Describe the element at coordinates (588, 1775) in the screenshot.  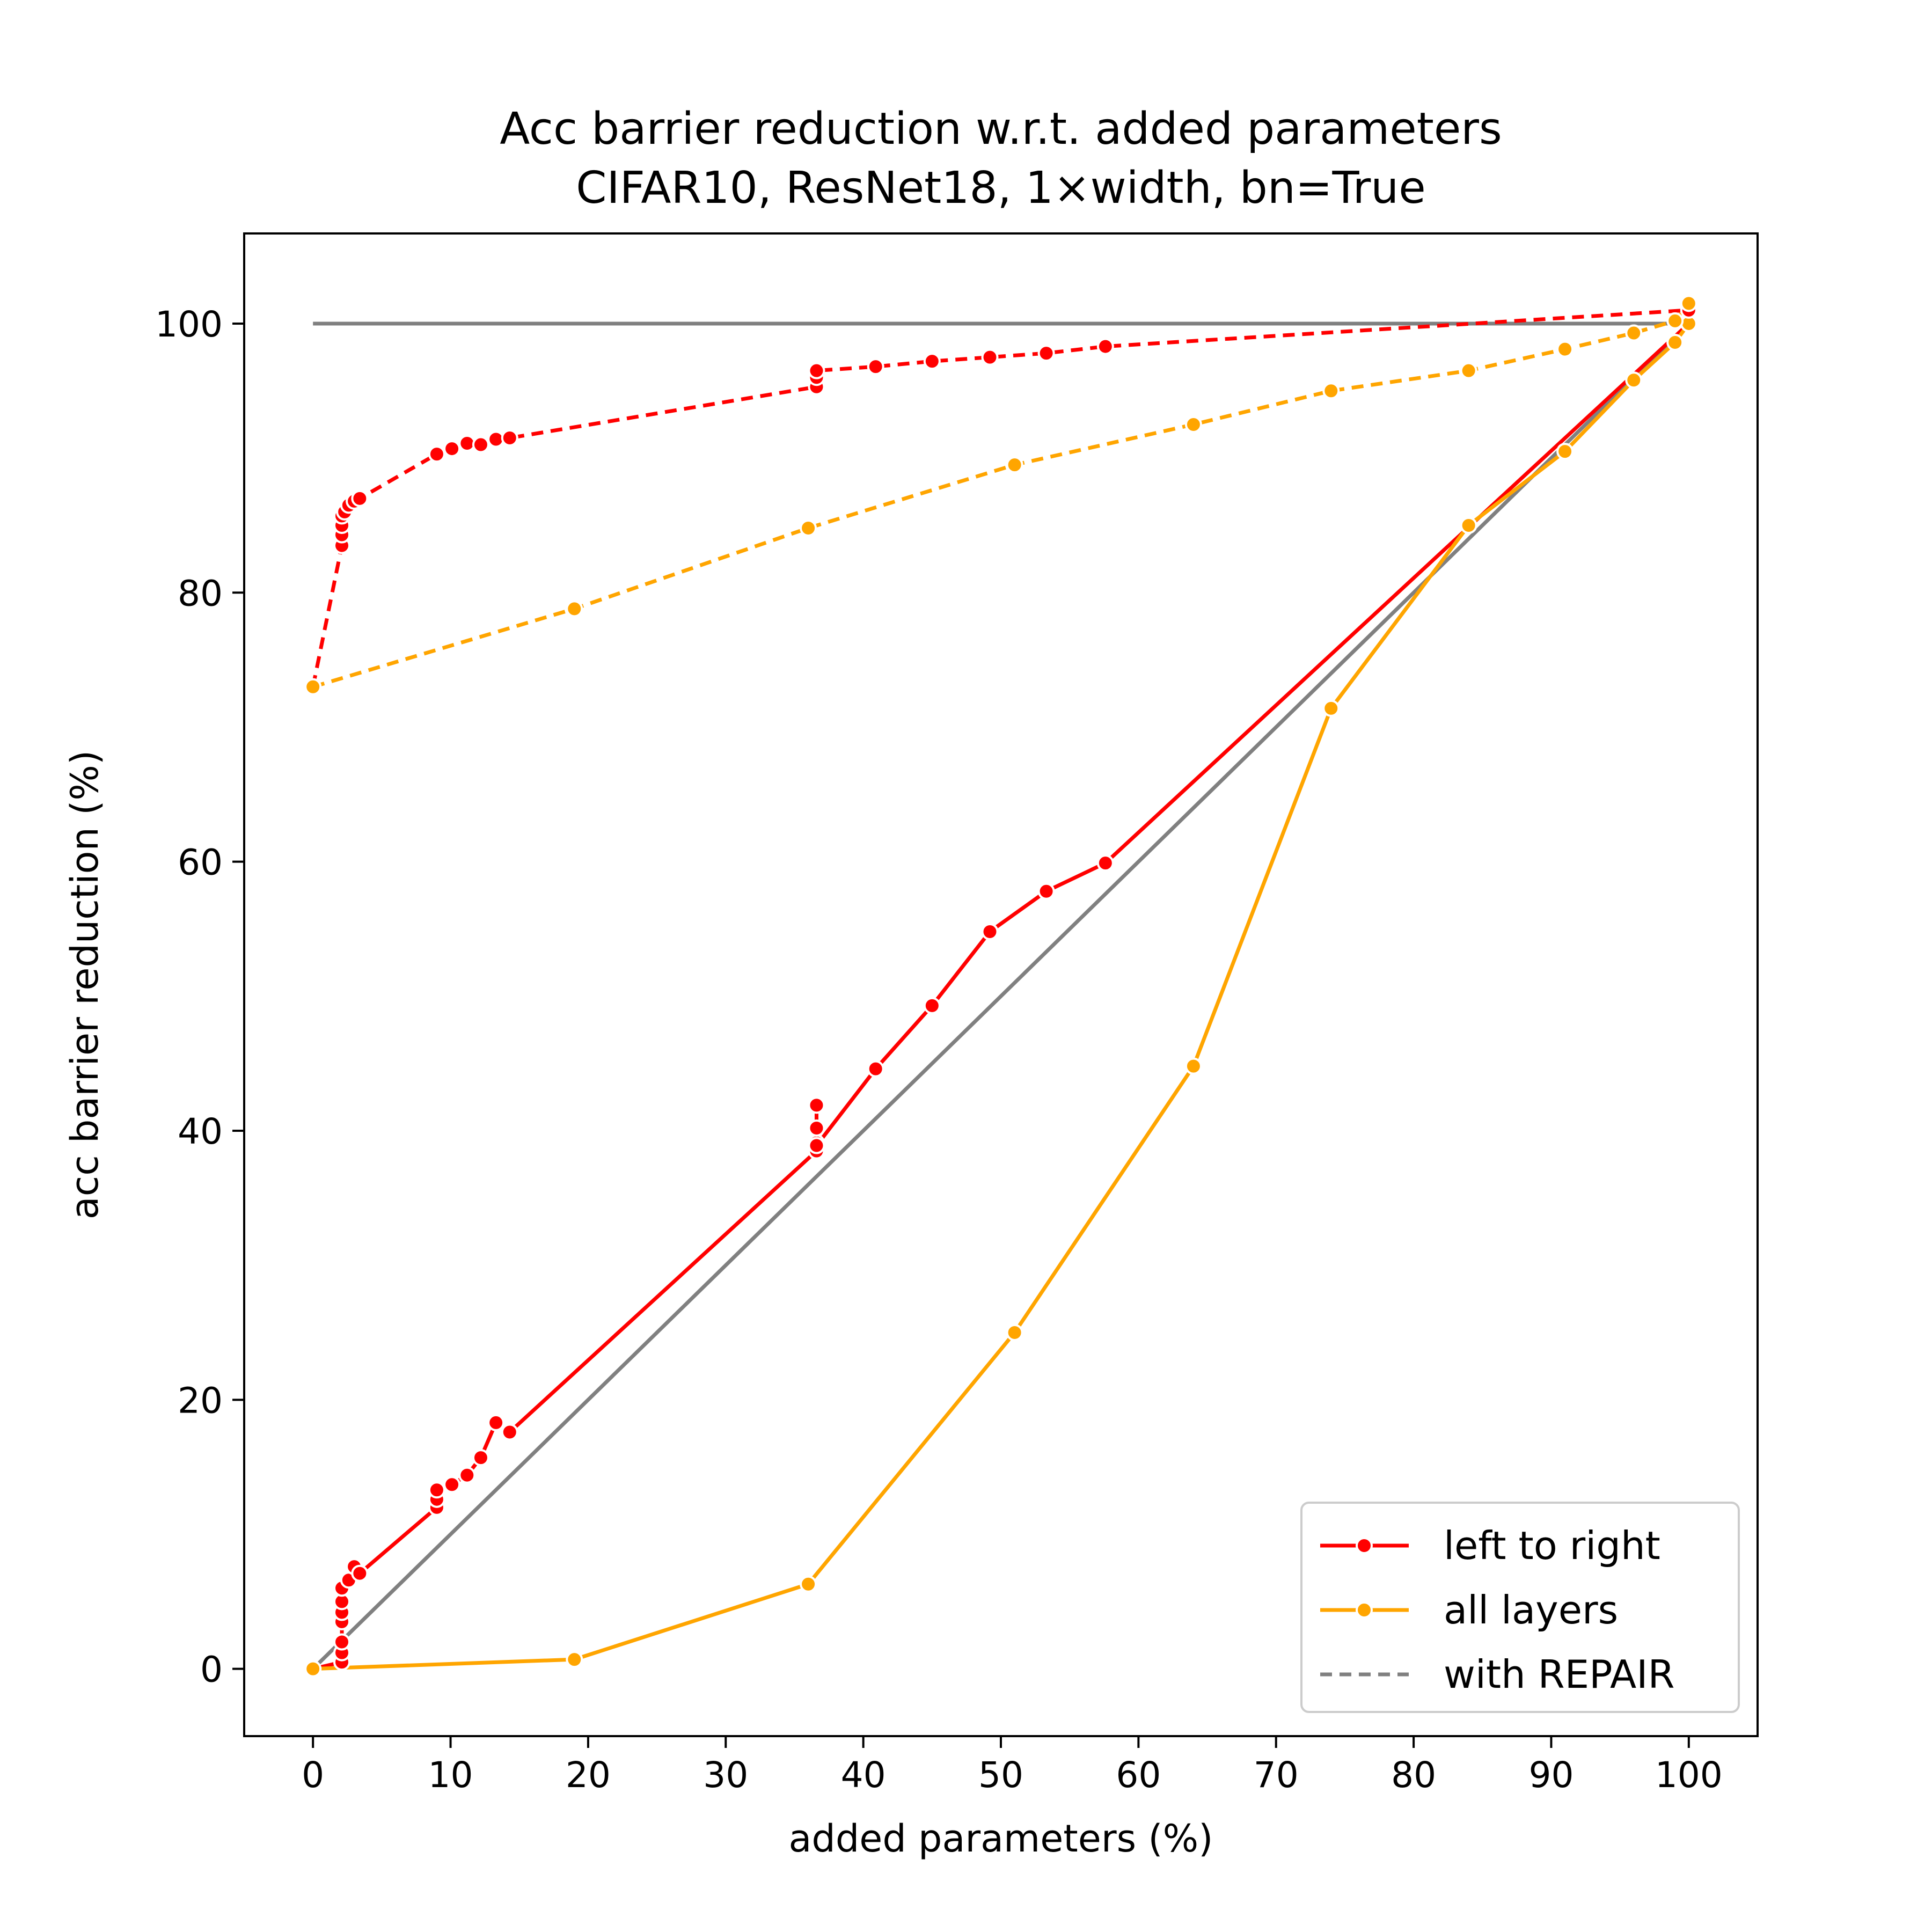
I see `x-tick-label: 20` at that location.